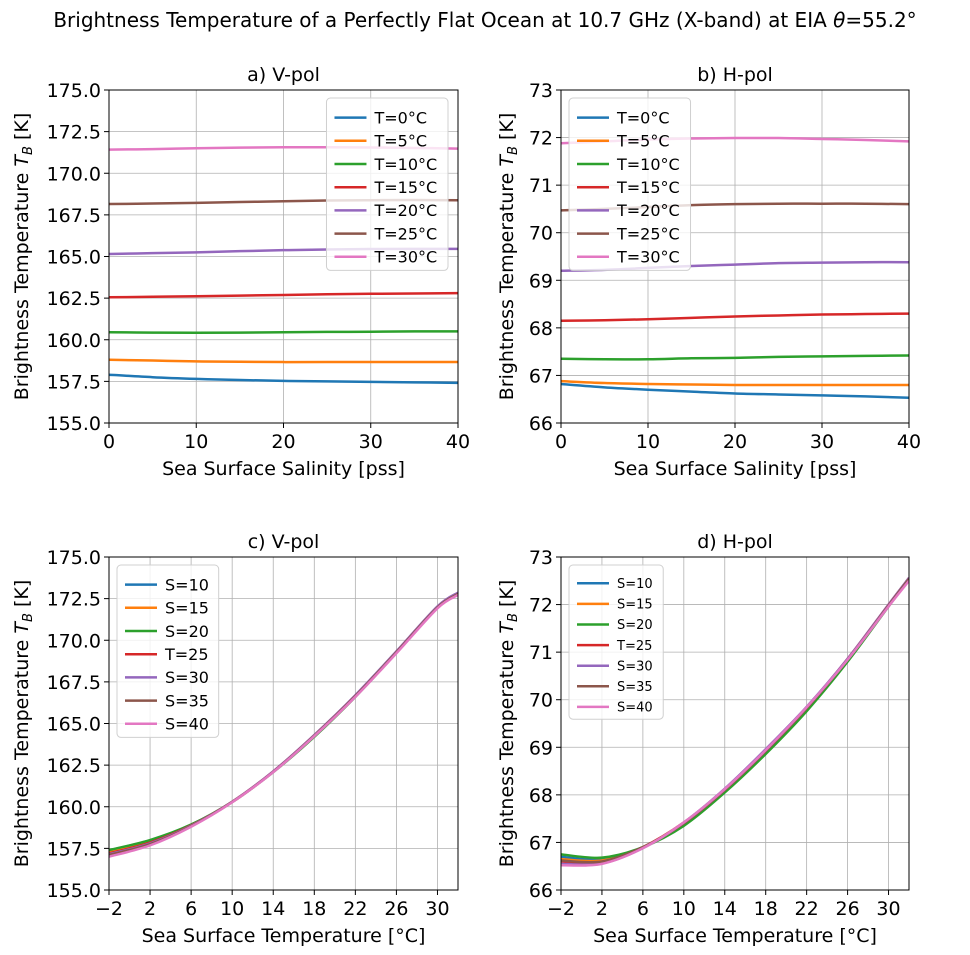 This screenshot has height=955, width=970. Describe the element at coordinates (635, 605) in the screenshot. I see `legend-label: S=15` at that location.